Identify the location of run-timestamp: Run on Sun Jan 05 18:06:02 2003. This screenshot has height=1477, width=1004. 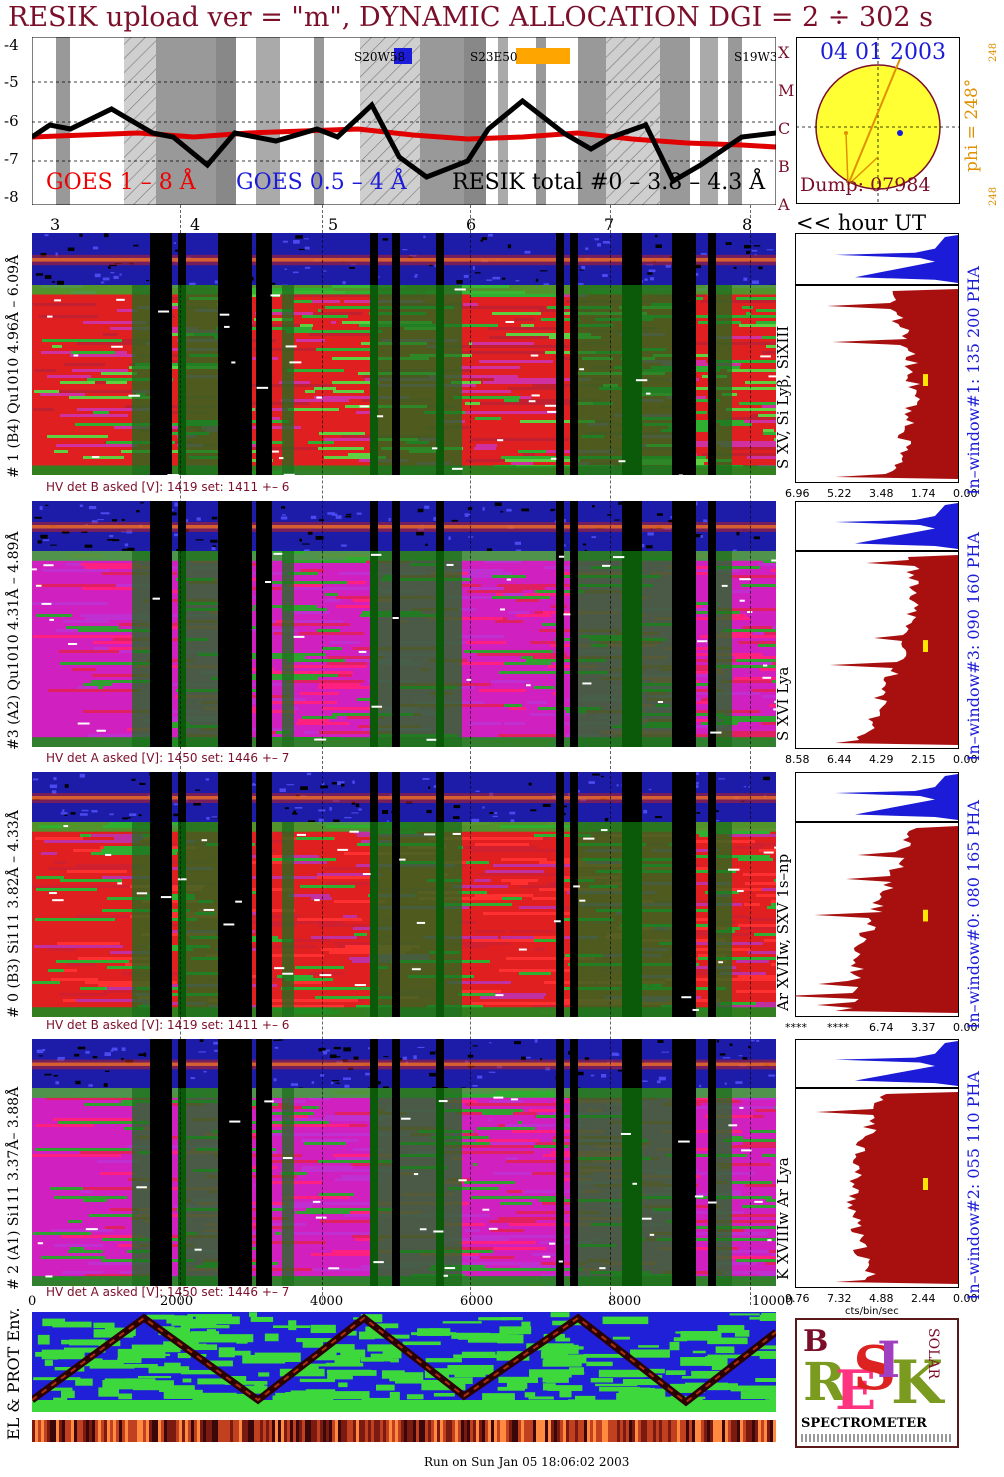
(527, 1462).